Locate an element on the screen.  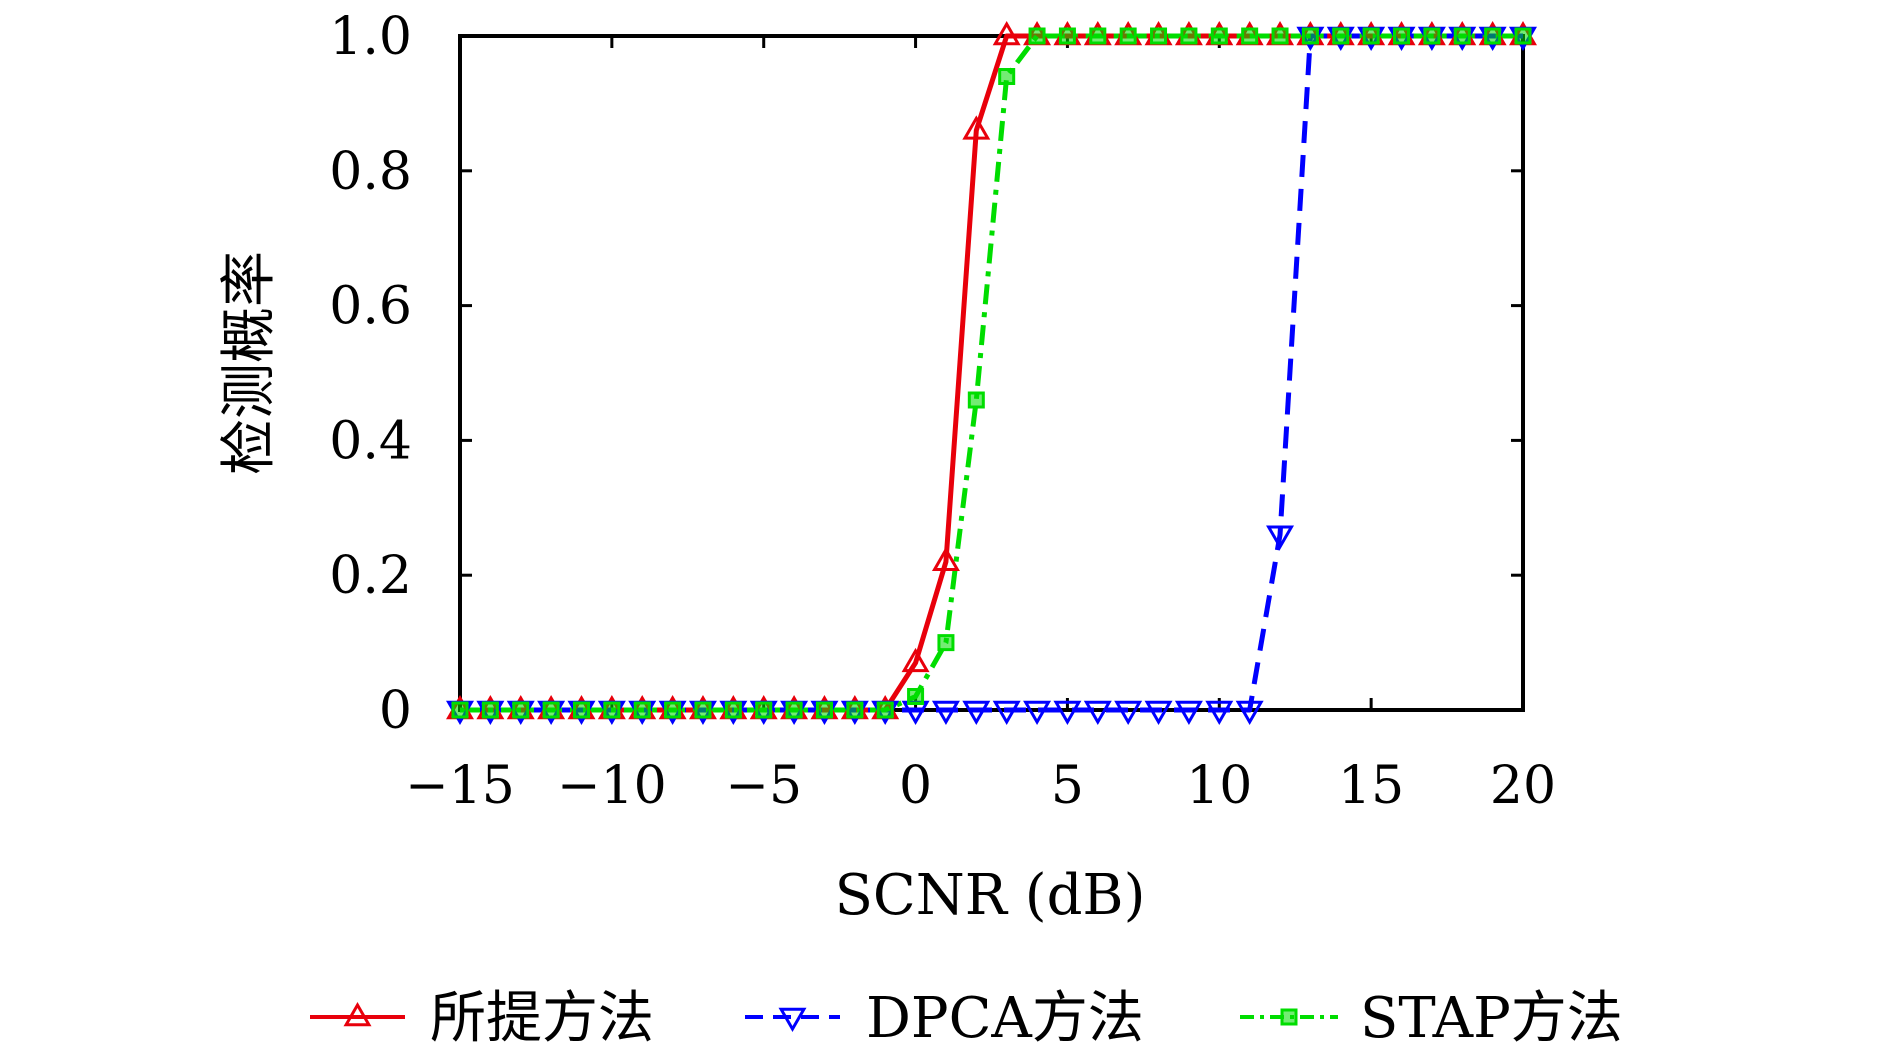
legend: 所提方法 DPCA方法 STAP方法 is located at coordinates (966, 1018).